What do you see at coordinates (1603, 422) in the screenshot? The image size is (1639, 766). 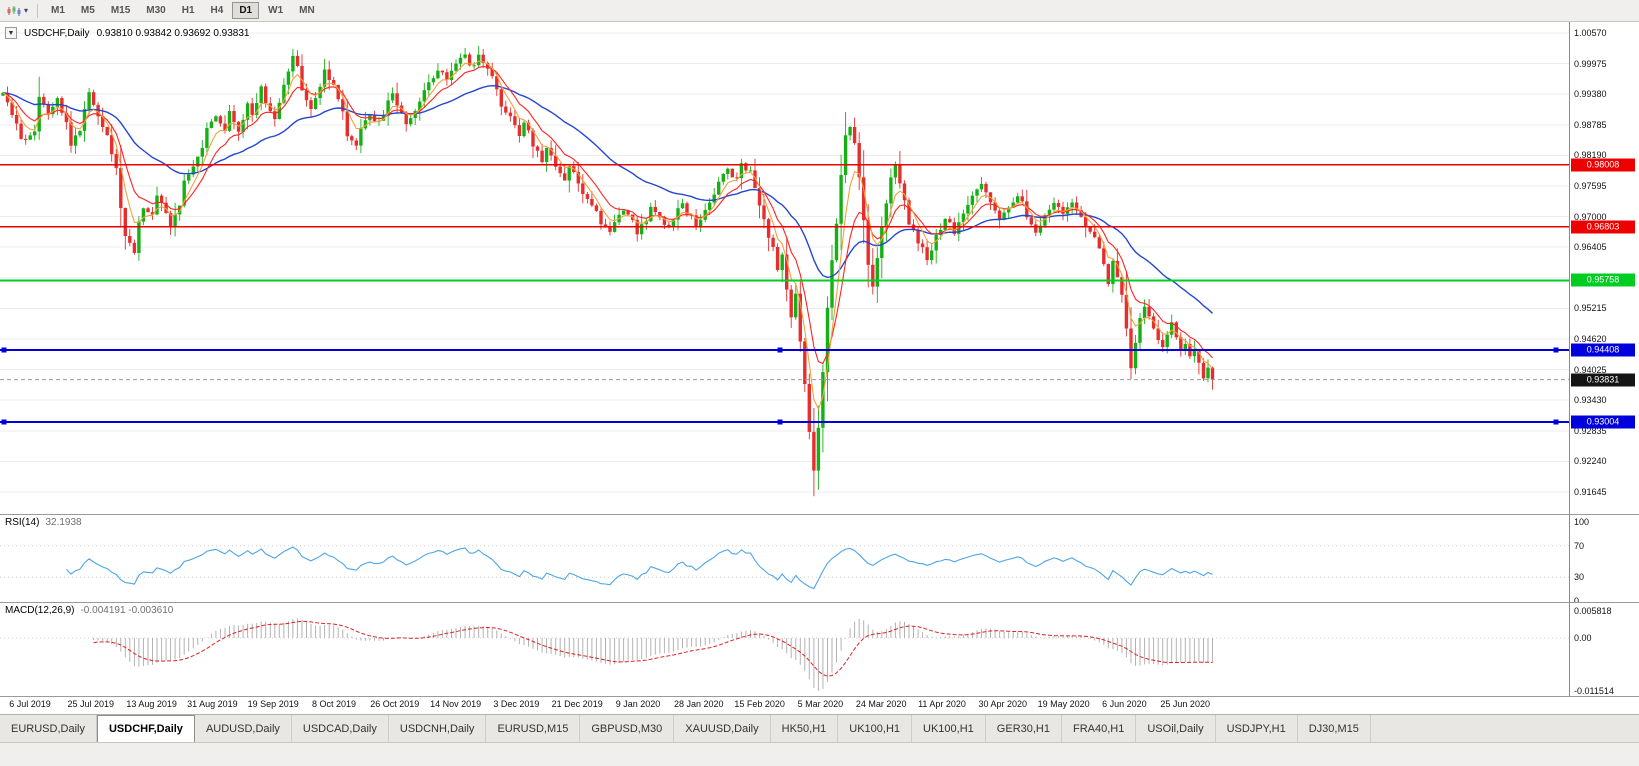 I see `price-line-label: 0.93004` at bounding box center [1603, 422].